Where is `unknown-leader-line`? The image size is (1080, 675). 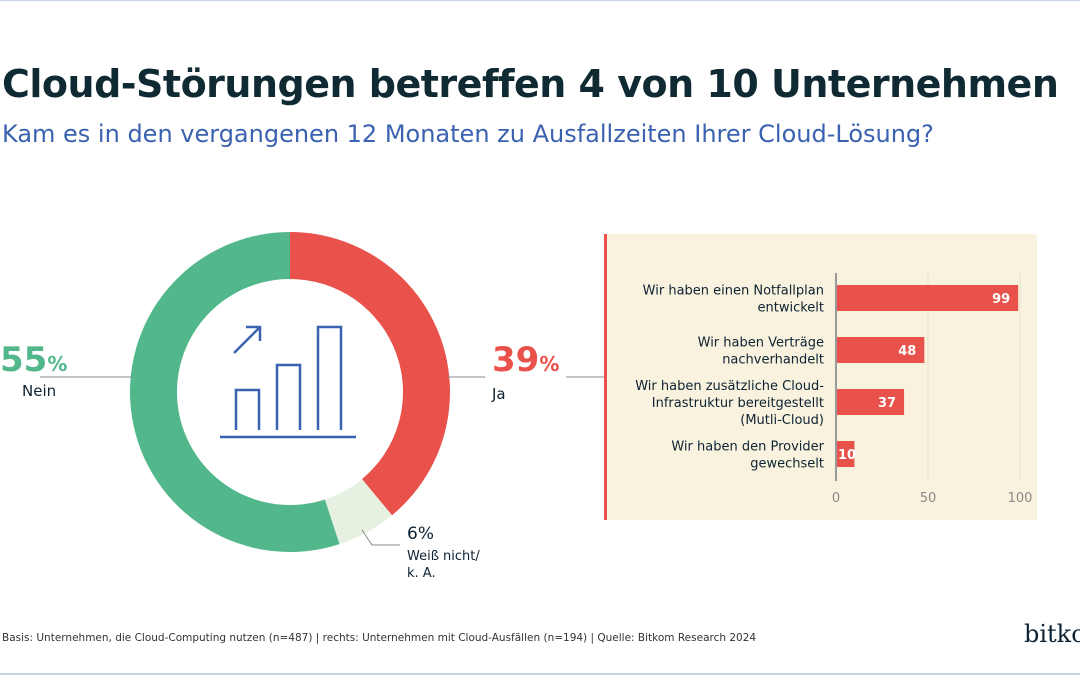
unknown-leader-line is located at coordinates (380, 537).